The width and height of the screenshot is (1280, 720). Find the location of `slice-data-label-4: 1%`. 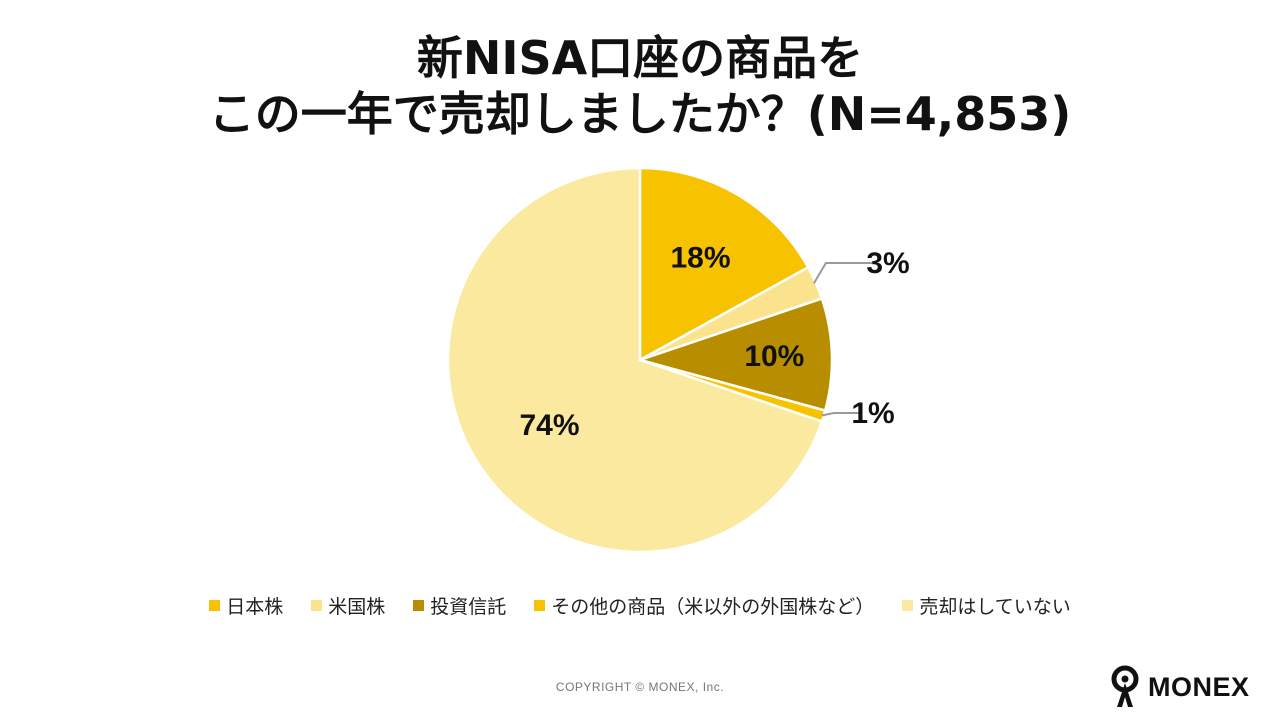

slice-data-label-4: 1% is located at coordinates (872, 413).